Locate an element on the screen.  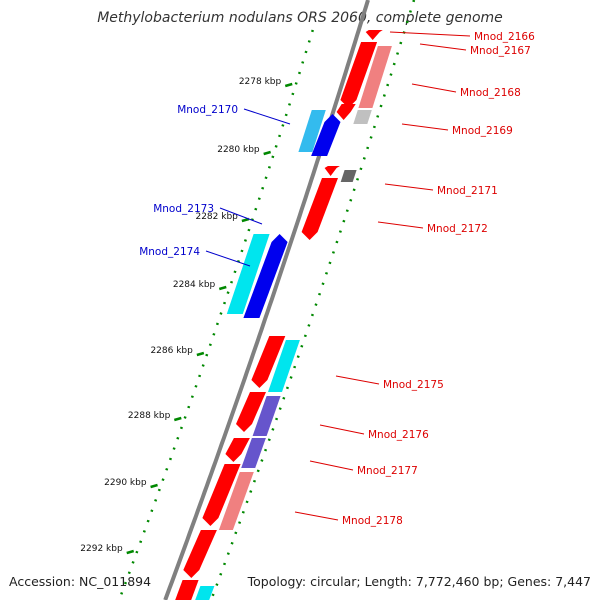
gene-label: Mnod_2169 is located at coordinates (482, 131).